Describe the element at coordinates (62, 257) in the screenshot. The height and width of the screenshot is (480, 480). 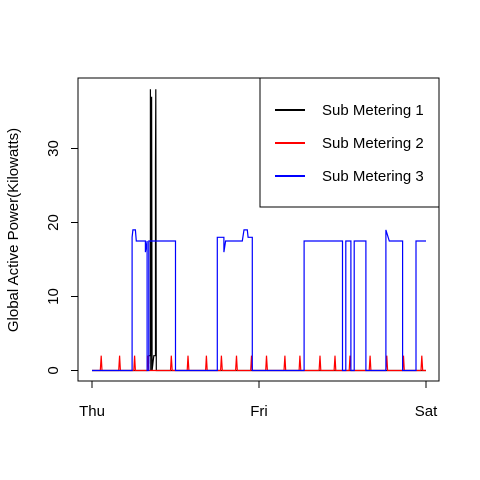
I see `y-axis: 0 10 20 30` at that location.